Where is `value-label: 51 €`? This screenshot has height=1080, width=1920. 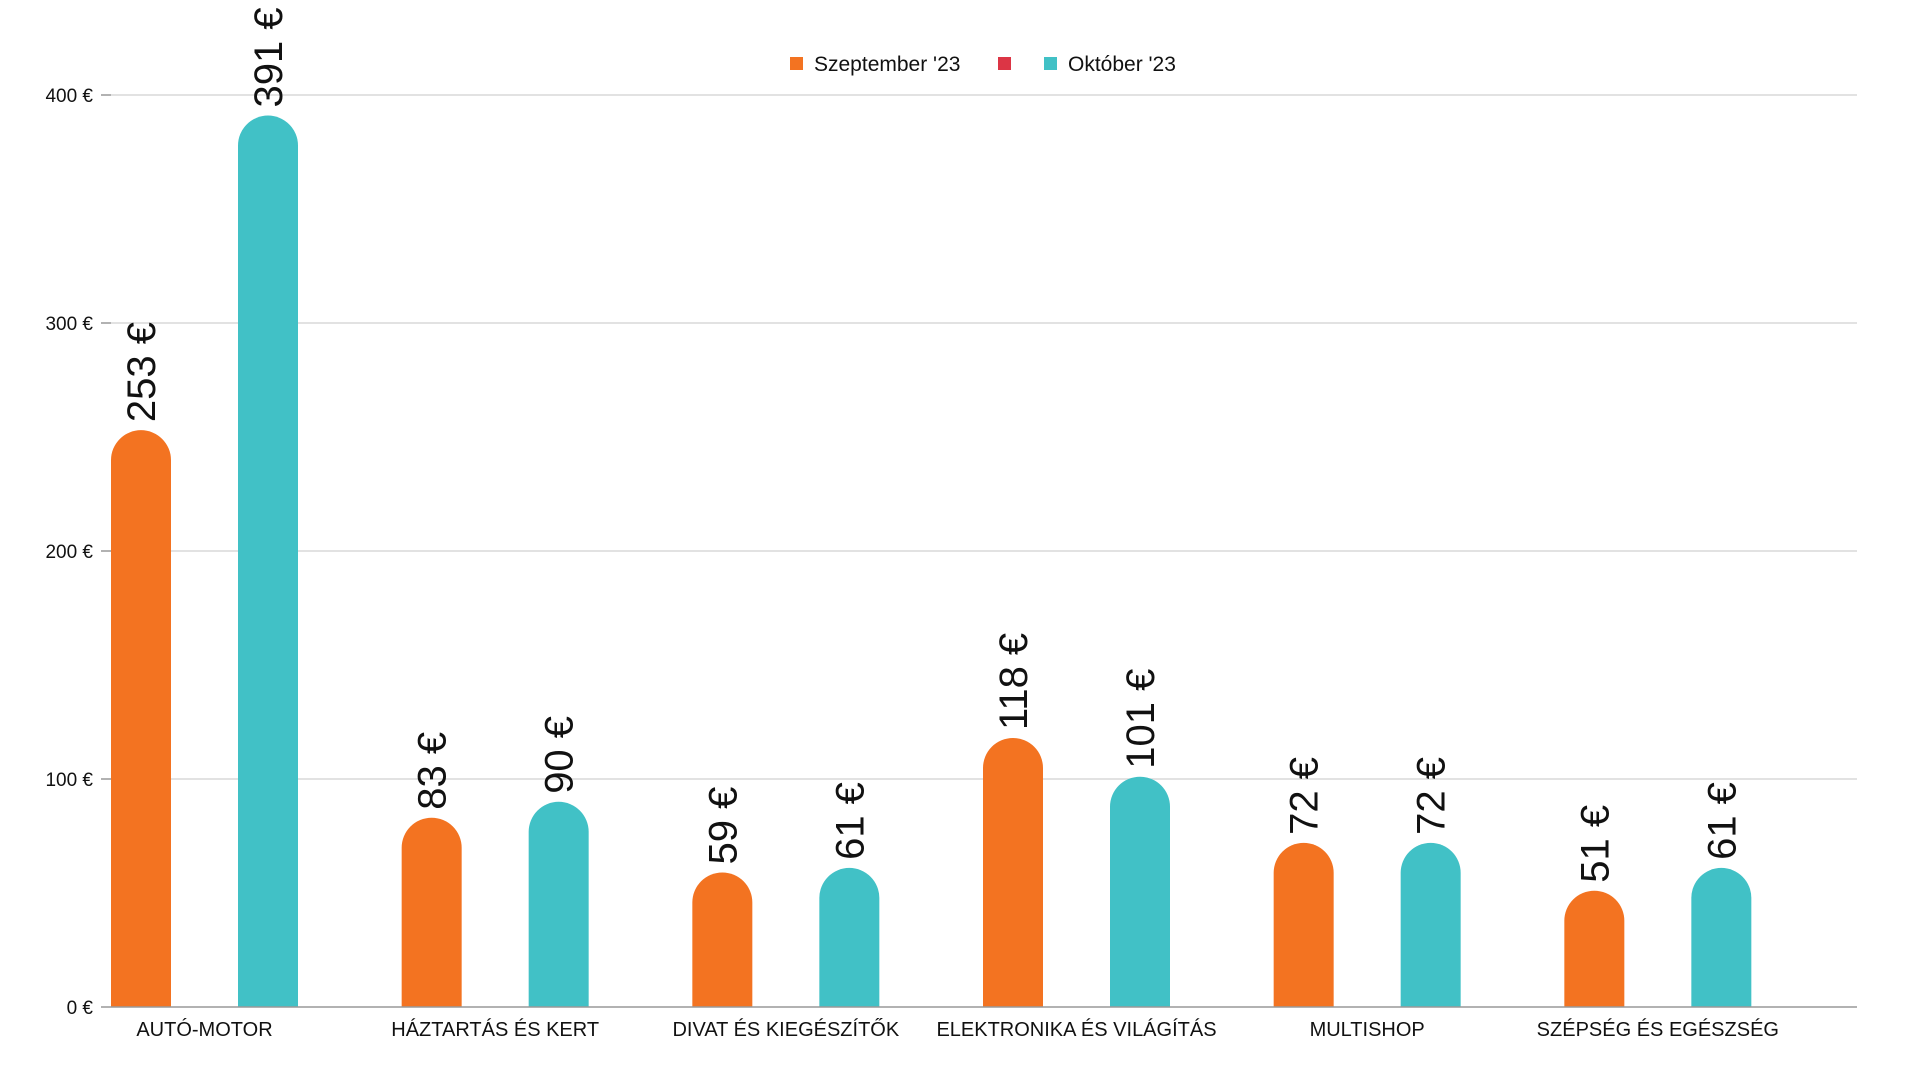
value-label: 51 € is located at coordinates (1595, 844).